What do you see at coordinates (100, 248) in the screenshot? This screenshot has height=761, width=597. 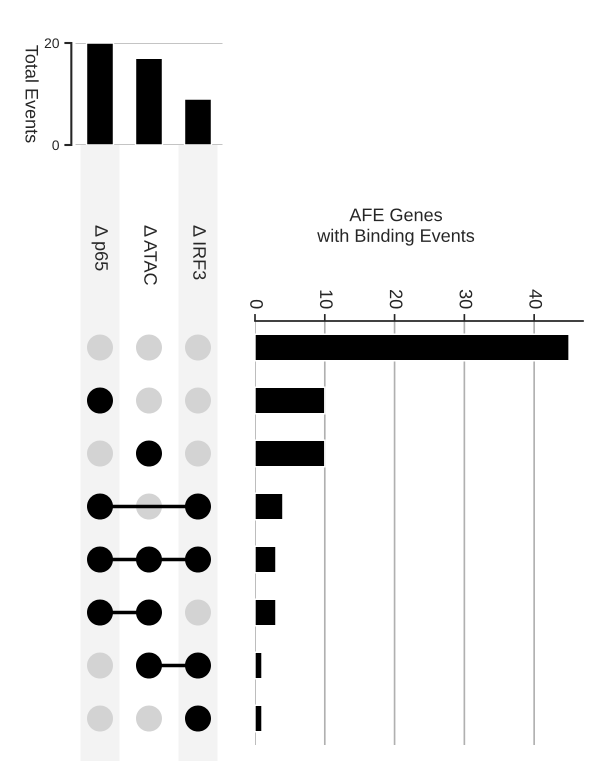 I see `x-tick-label: Δ p65` at bounding box center [100, 248].